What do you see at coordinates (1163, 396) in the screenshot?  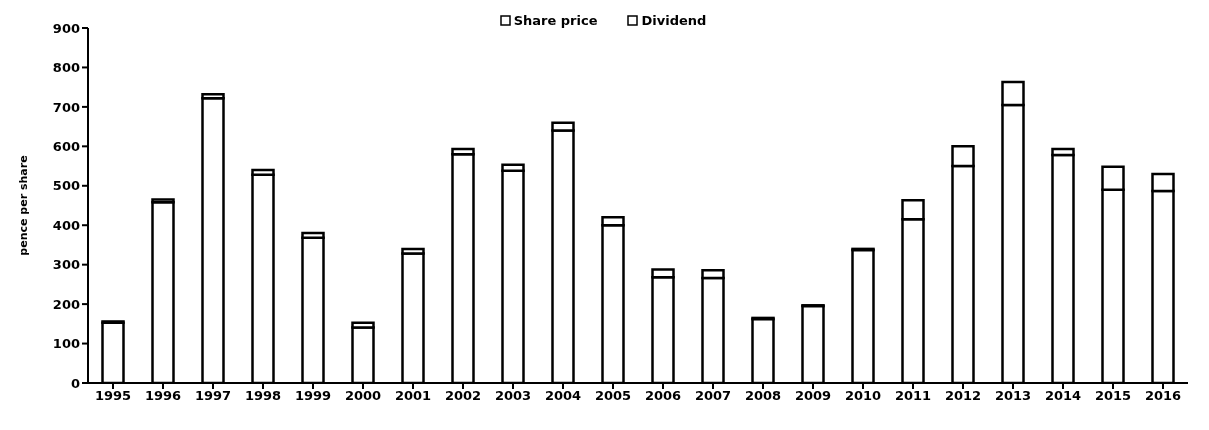 I see `x-tick-label: 2016` at bounding box center [1163, 396].